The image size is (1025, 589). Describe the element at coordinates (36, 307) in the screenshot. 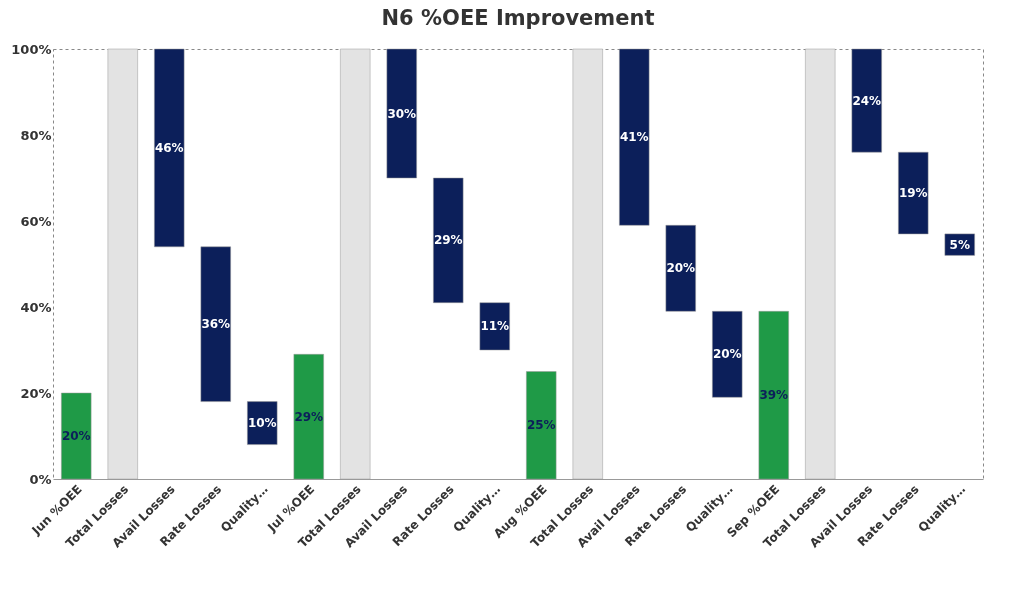

I see `y-tick-label: 40%` at that location.